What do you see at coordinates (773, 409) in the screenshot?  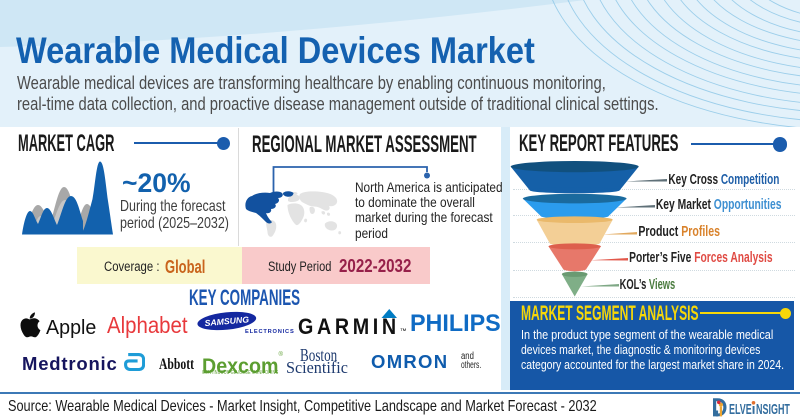 I see `svg-text: NSIGHT` at bounding box center [773, 409].